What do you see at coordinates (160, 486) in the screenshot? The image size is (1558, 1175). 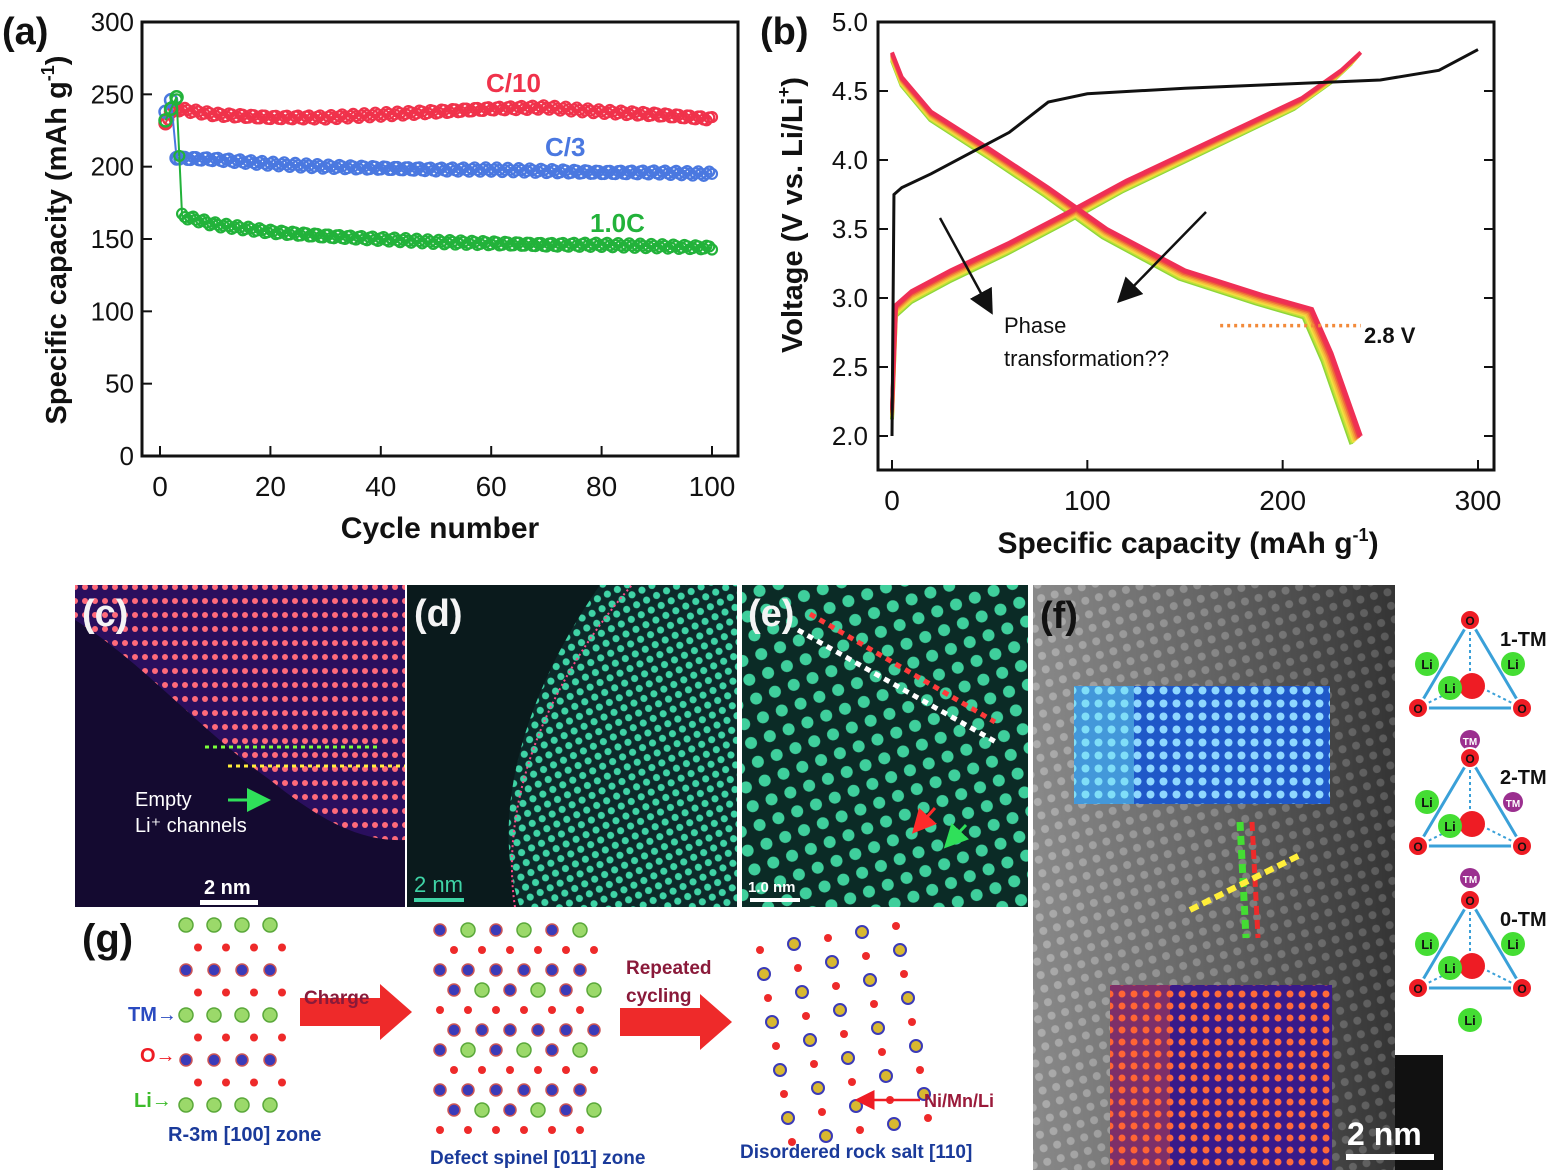 I see `x-tick-label-a: 0` at bounding box center [160, 486].